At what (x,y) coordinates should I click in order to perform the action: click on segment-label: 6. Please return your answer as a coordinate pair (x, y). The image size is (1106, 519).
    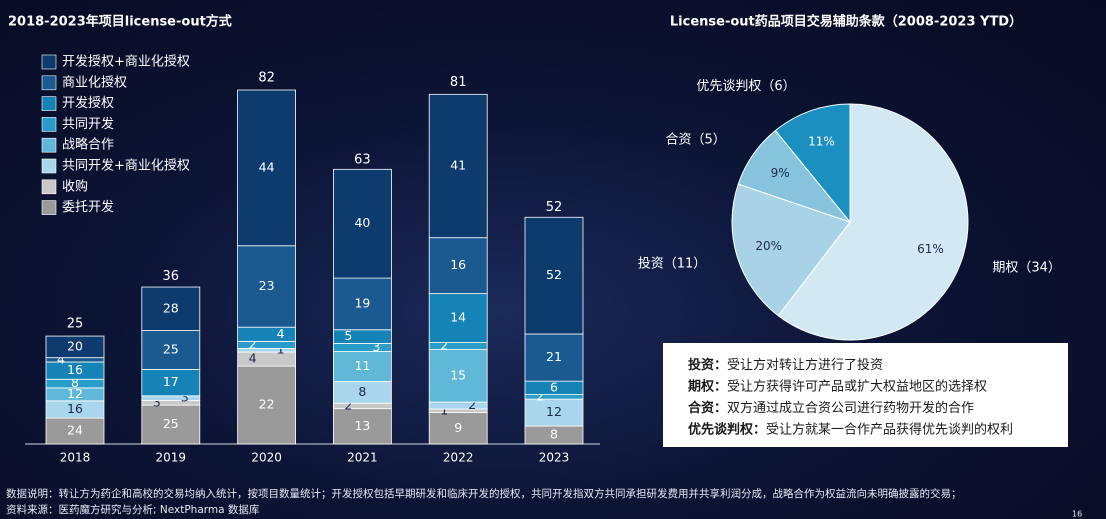
    Looking at the image, I should click on (554, 386).